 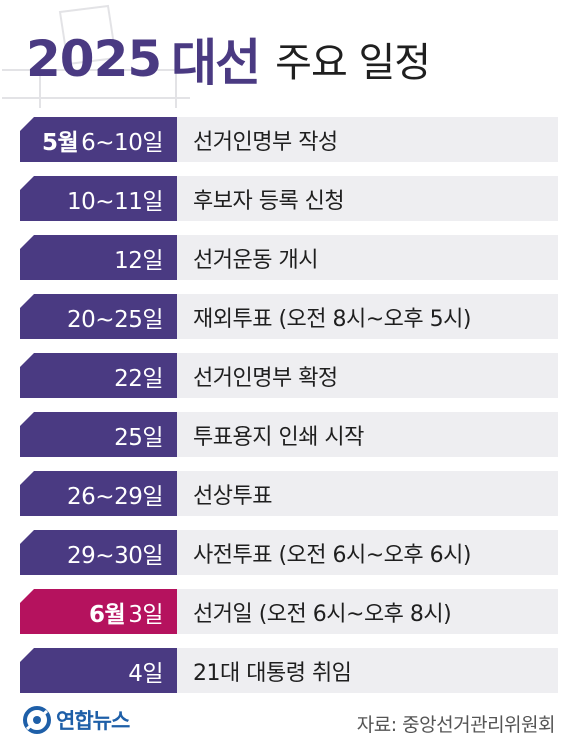 I want to click on schedule-date: 20~25일, so click(x=98, y=316).